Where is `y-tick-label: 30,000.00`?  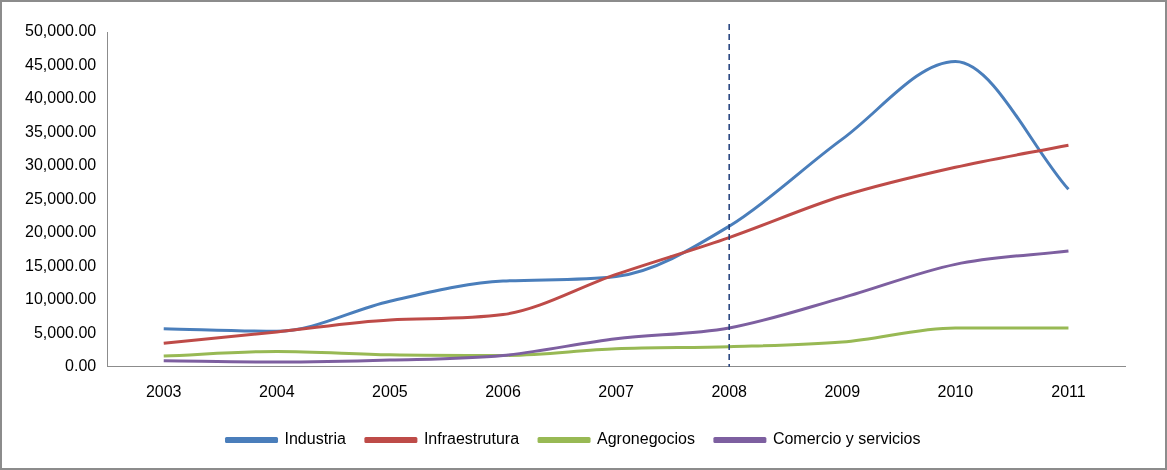
y-tick-label: 30,000.00 is located at coordinates (60, 165).